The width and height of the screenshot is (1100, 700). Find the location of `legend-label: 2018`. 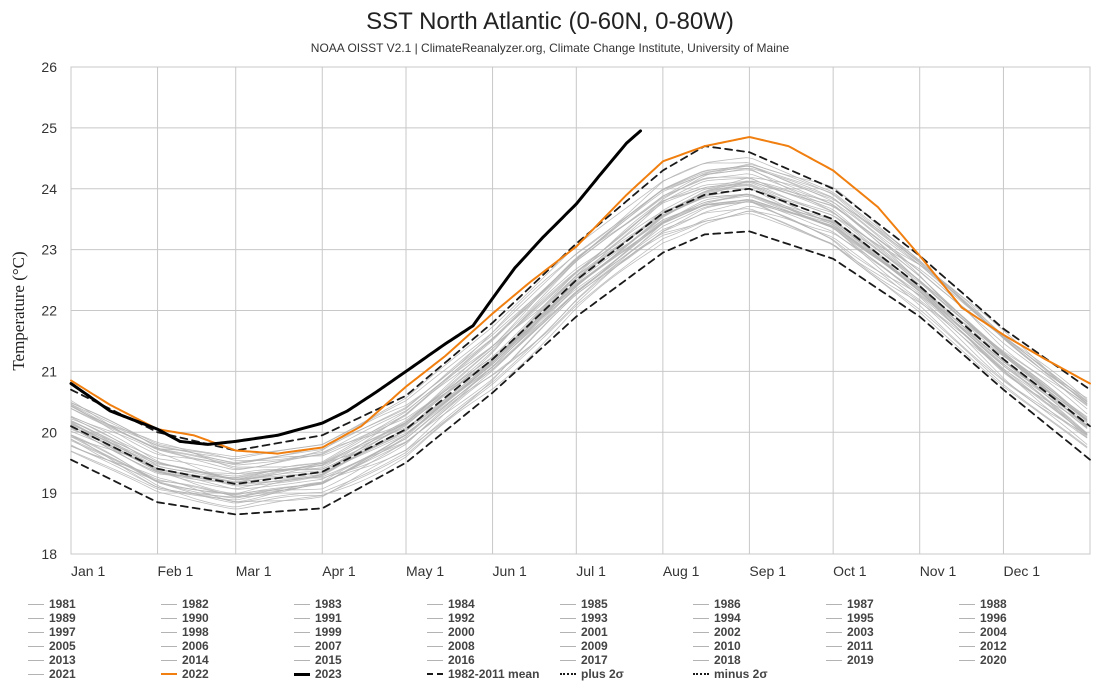

legend-label: 2018 is located at coordinates (727, 660).